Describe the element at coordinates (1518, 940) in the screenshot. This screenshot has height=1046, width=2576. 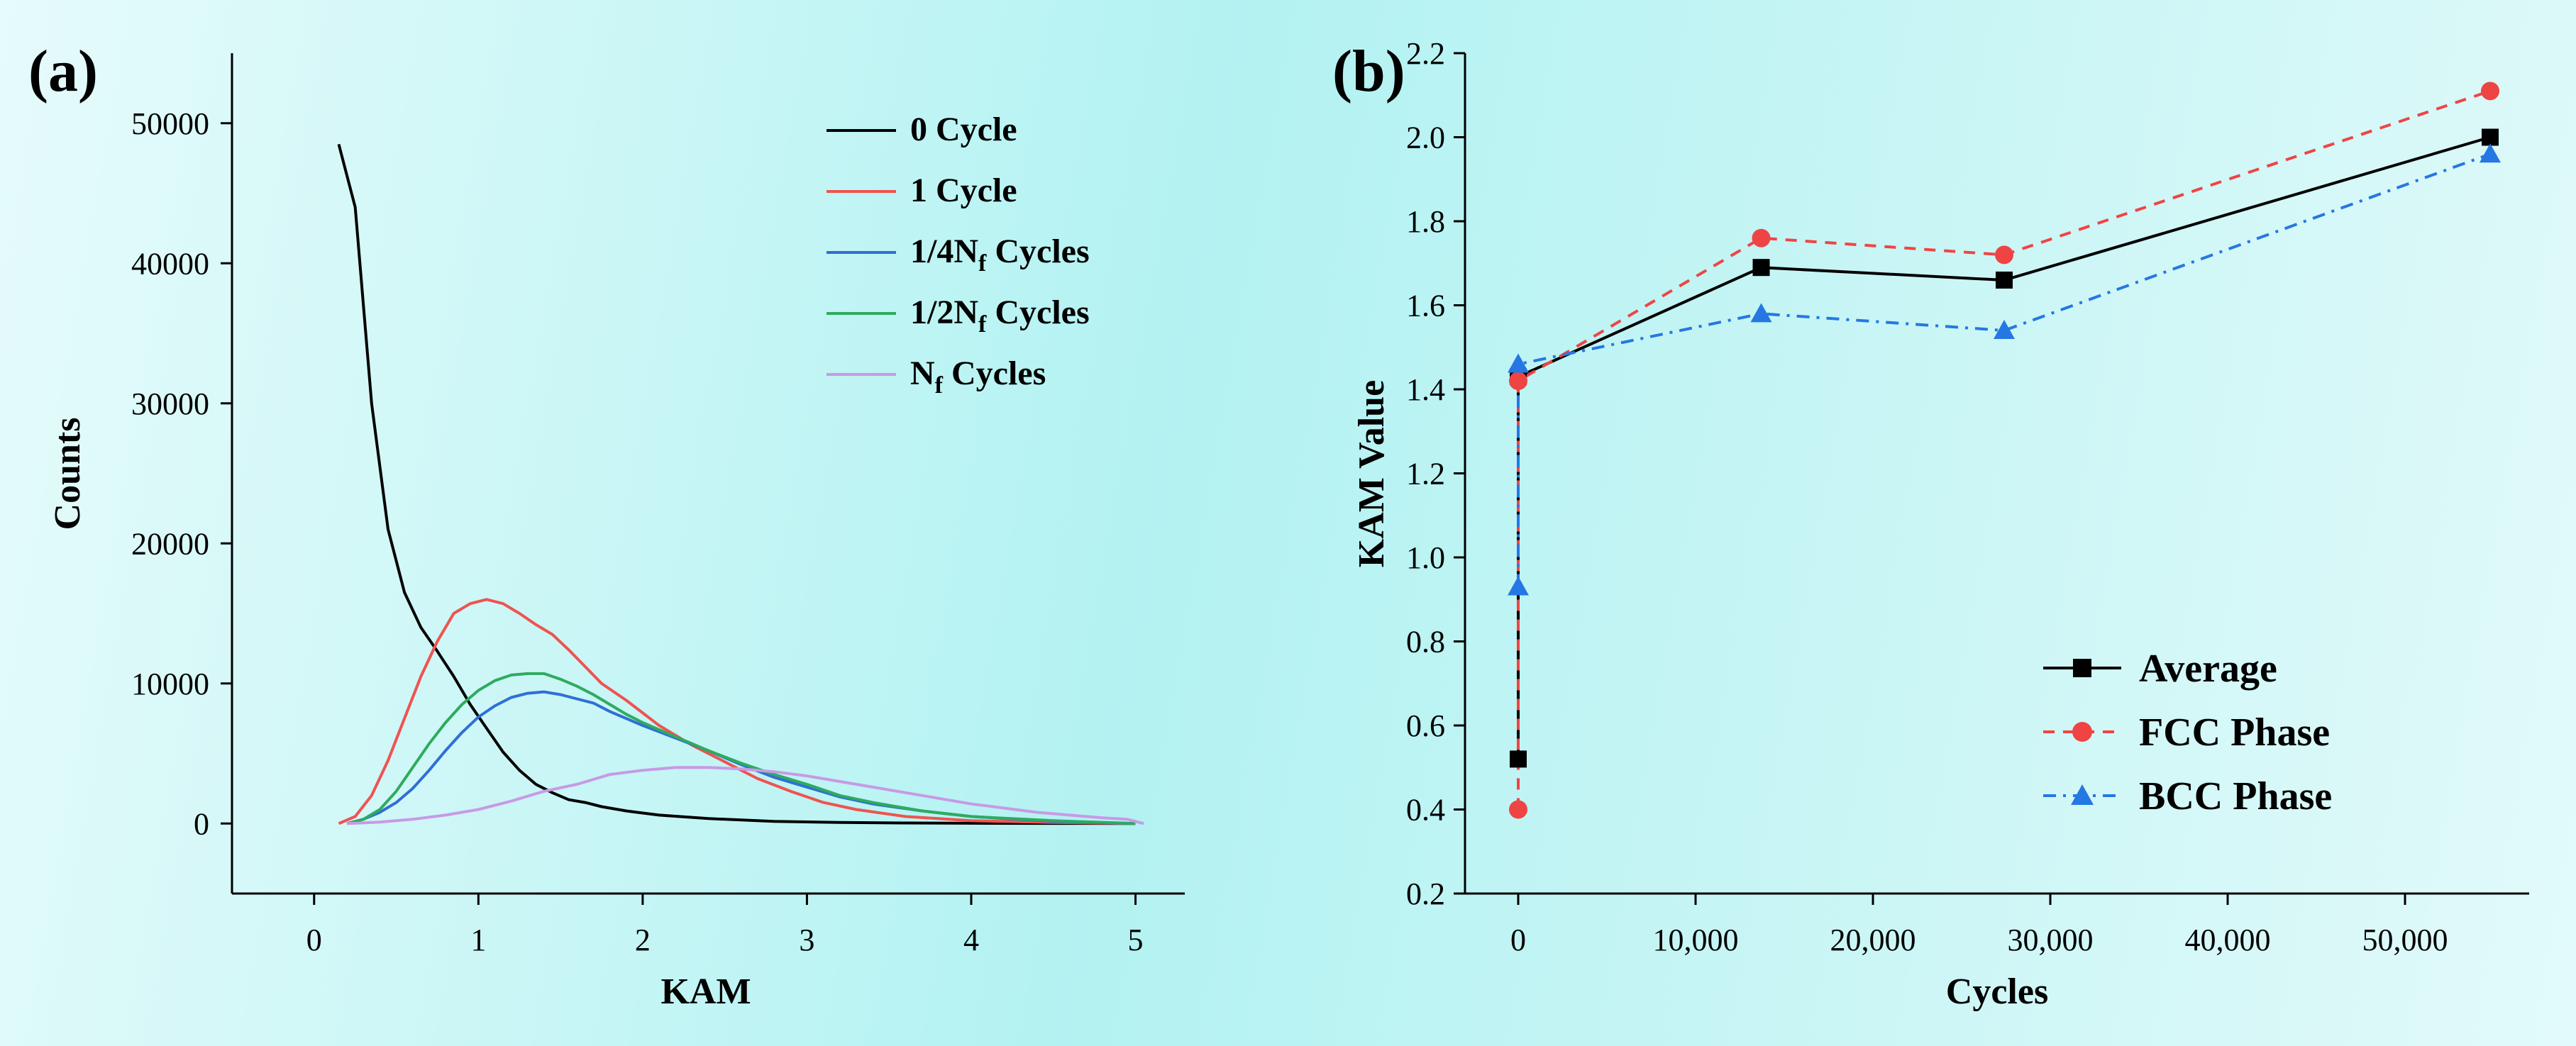
I see `b-x-tick-label: 0` at that location.